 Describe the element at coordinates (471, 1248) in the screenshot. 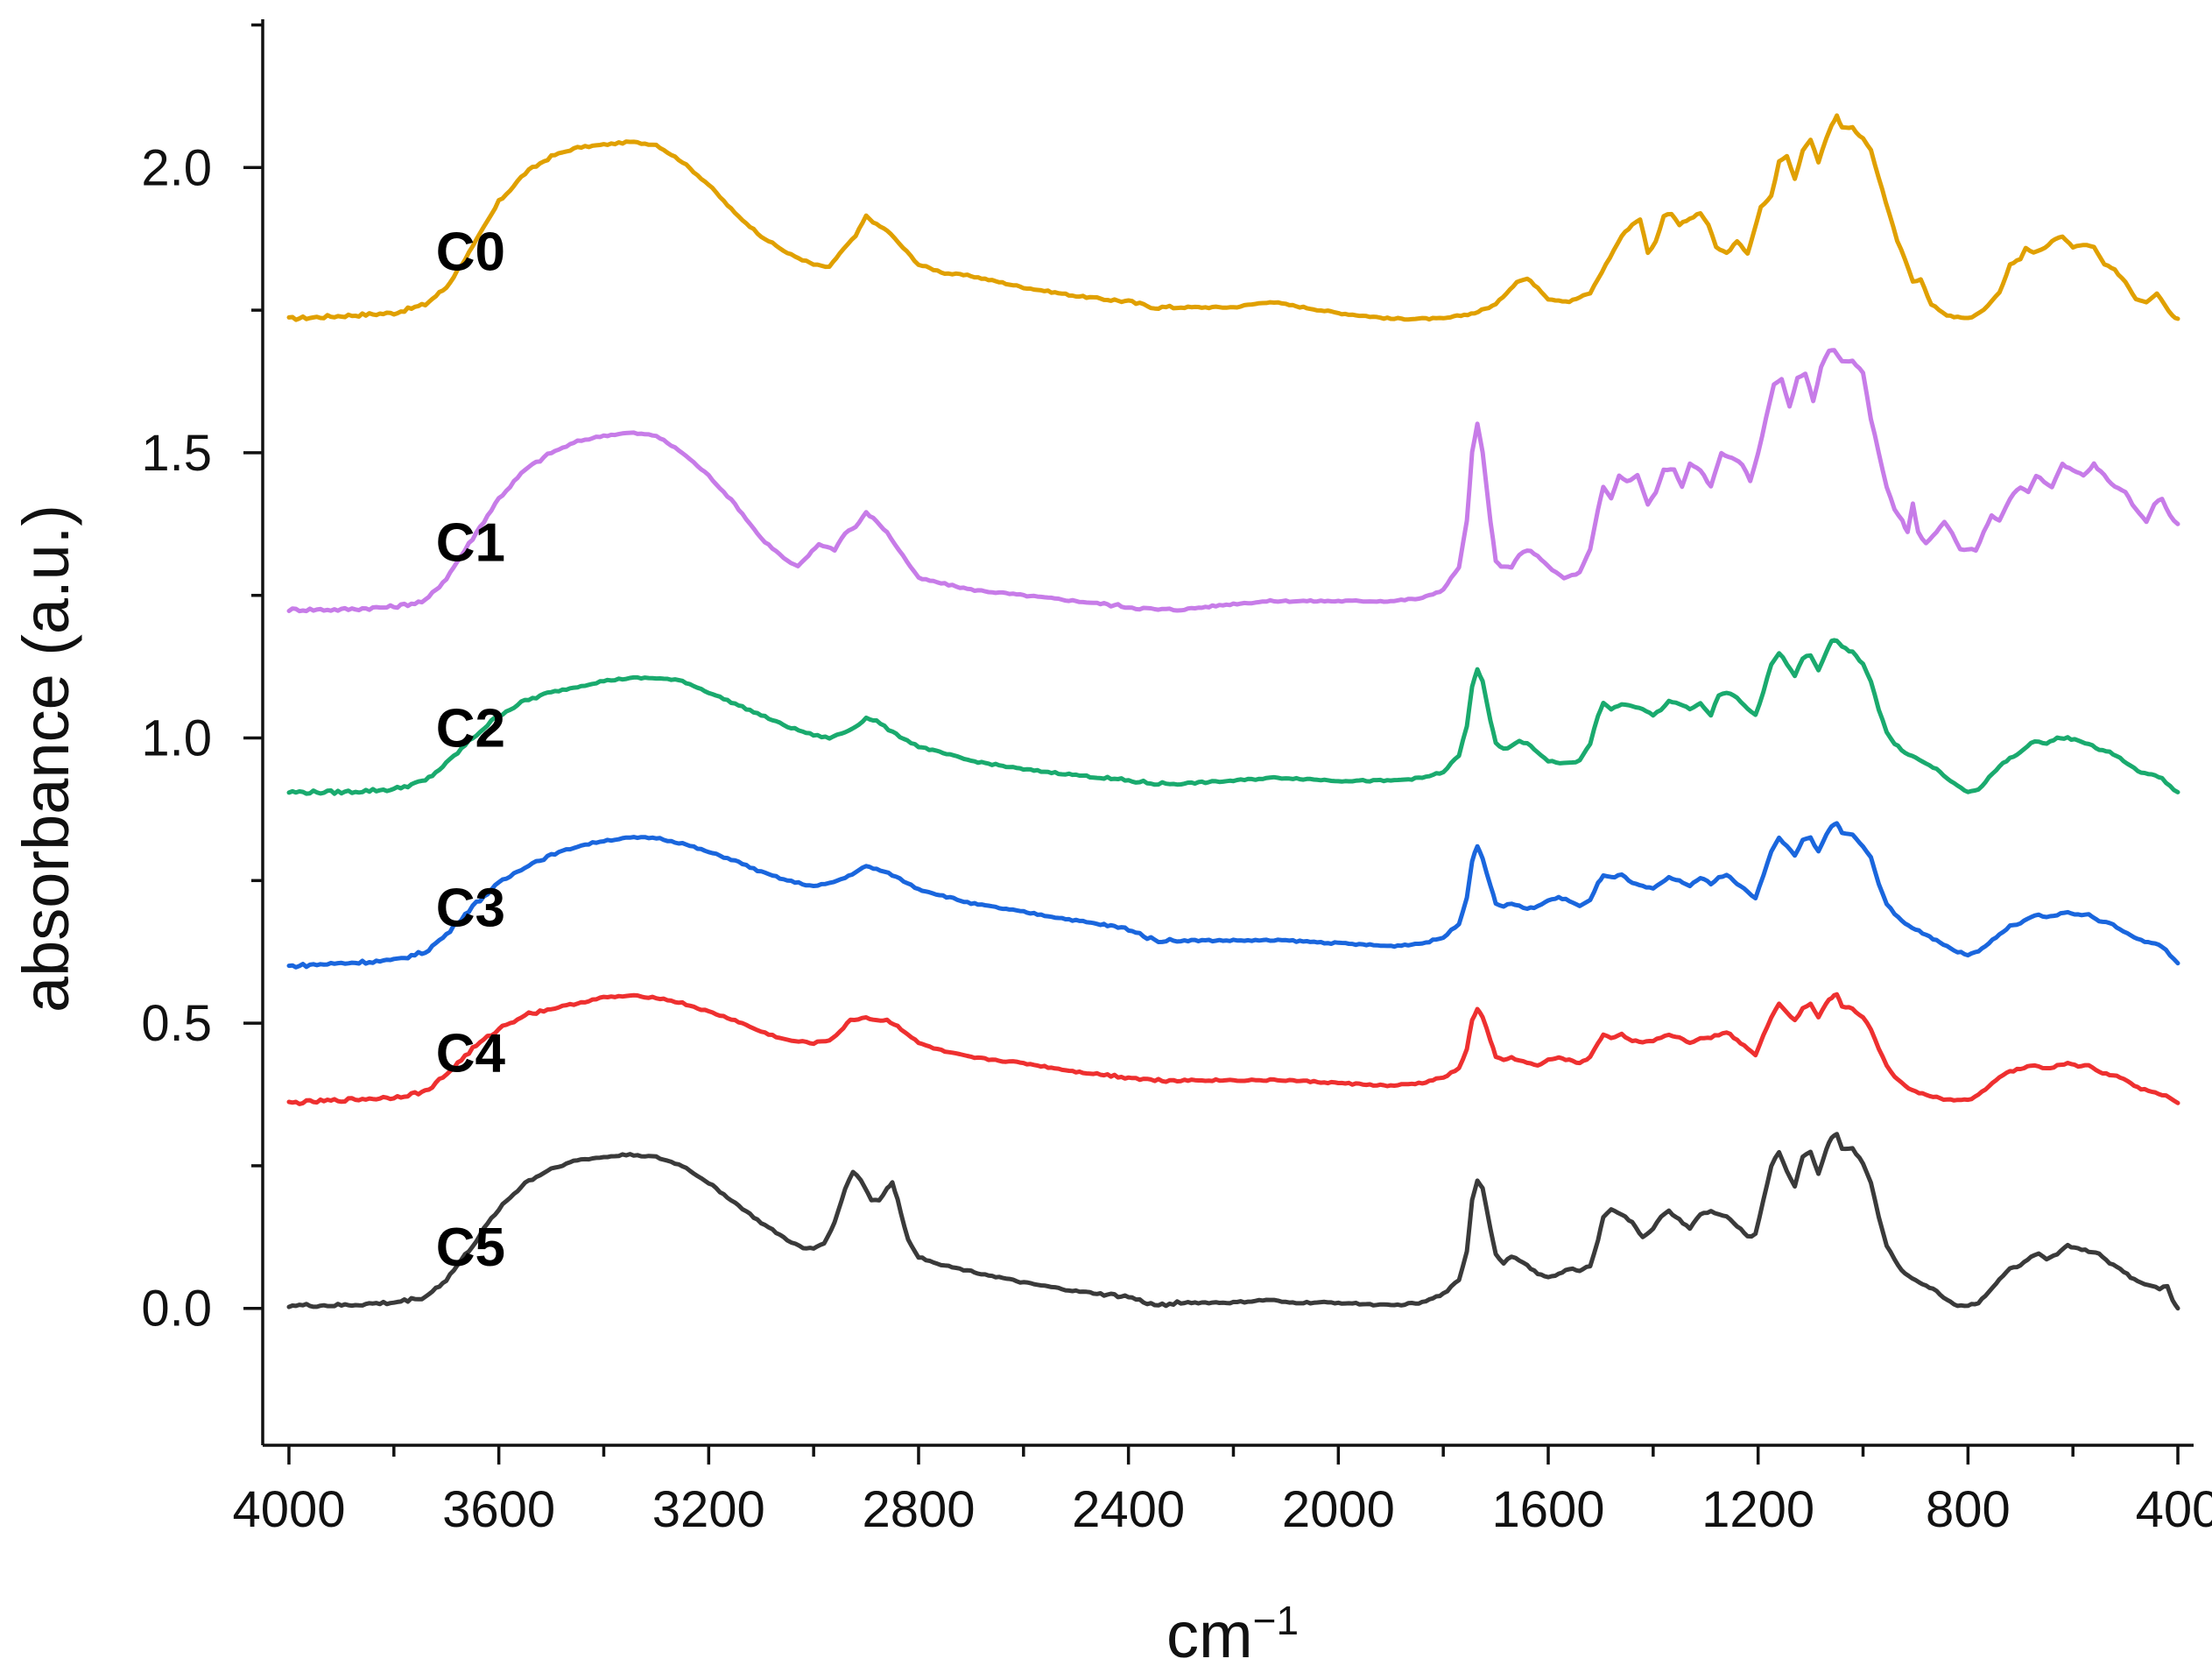

I see `series-label-c5: C5` at that location.